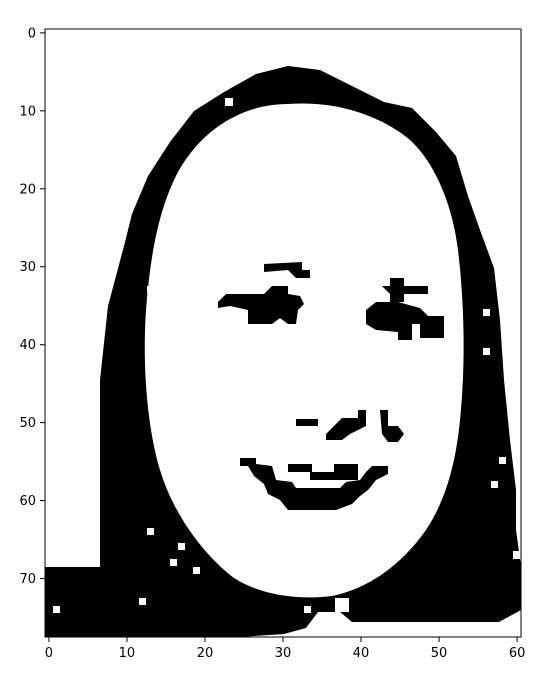 The image size is (543, 694). Describe the element at coordinates (365, 426) in the screenshot. I see `nose-right` at that location.